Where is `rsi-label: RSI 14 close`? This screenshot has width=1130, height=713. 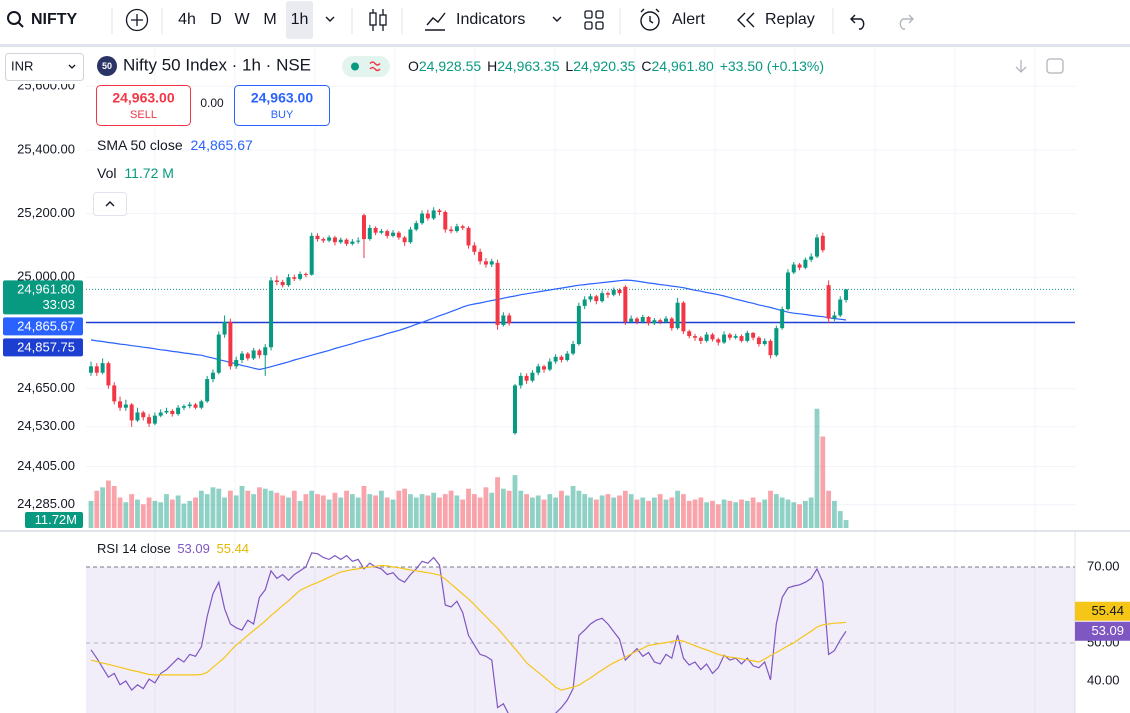
rsi-label: RSI 14 close is located at coordinates (134, 548).